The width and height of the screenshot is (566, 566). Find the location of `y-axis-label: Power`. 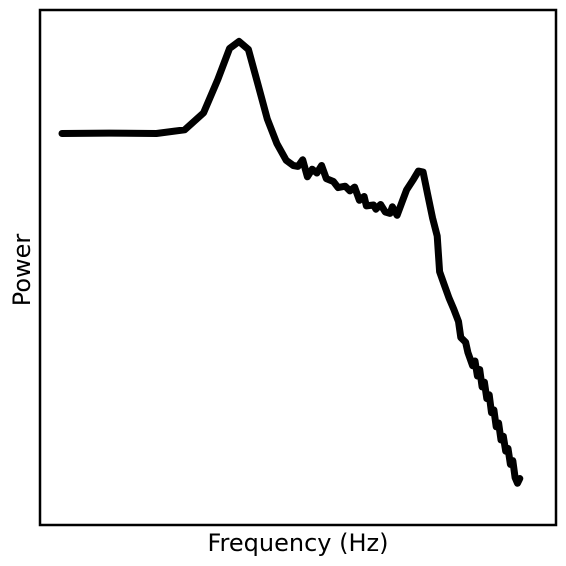

y-axis-label: Power is located at coordinates (22, 270).